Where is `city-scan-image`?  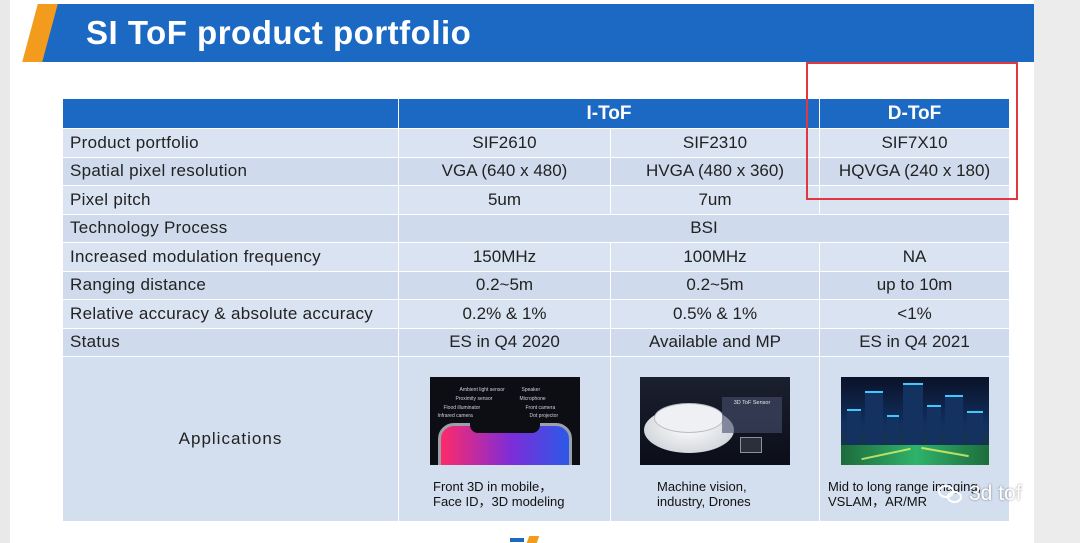 city-scan-image is located at coordinates (914, 421).